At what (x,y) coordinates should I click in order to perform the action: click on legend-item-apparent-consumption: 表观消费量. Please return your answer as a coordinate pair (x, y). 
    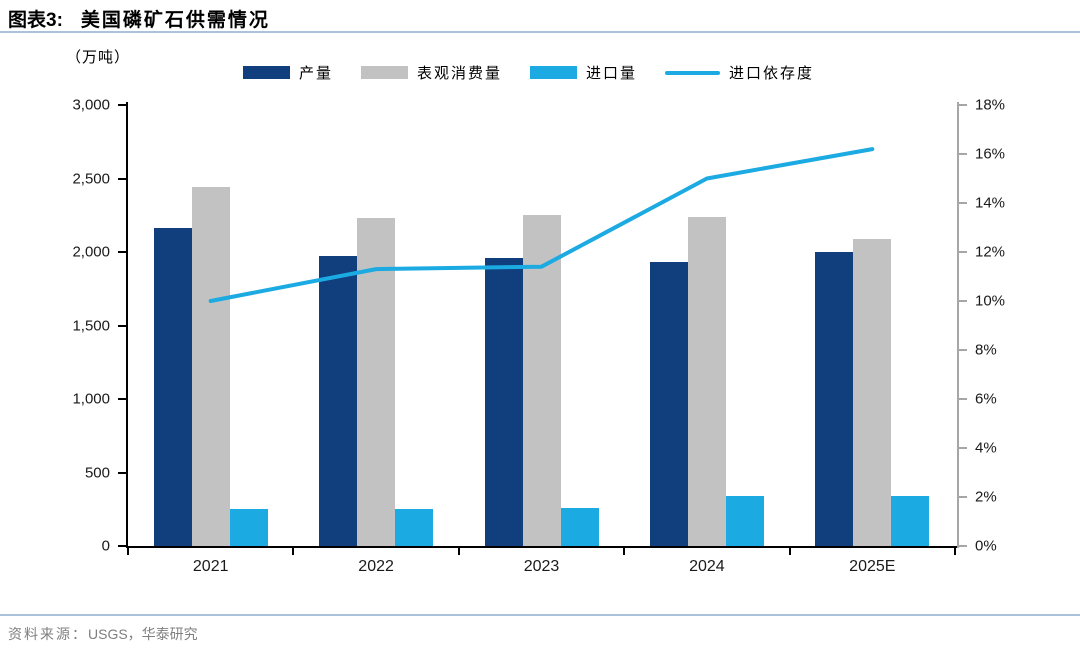
    Looking at the image, I should click on (431, 72).